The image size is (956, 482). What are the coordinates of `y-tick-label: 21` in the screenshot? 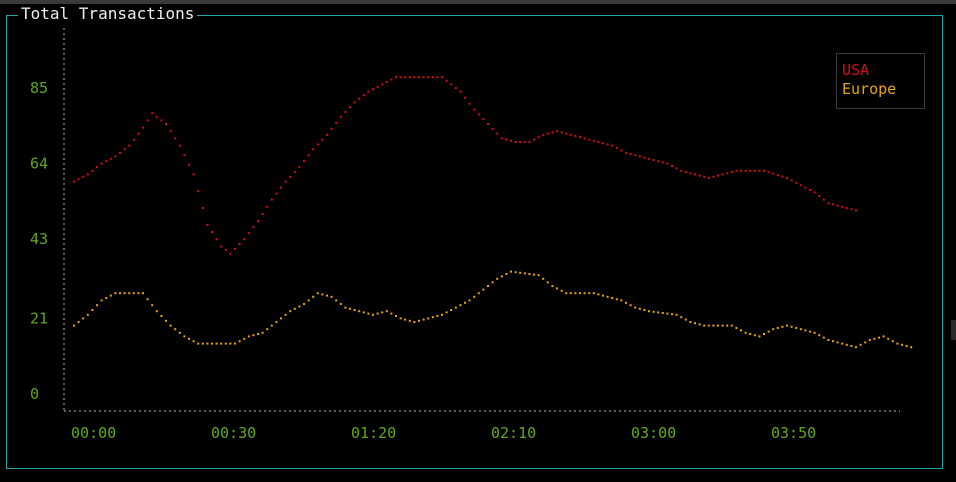 It's located at (39, 318).